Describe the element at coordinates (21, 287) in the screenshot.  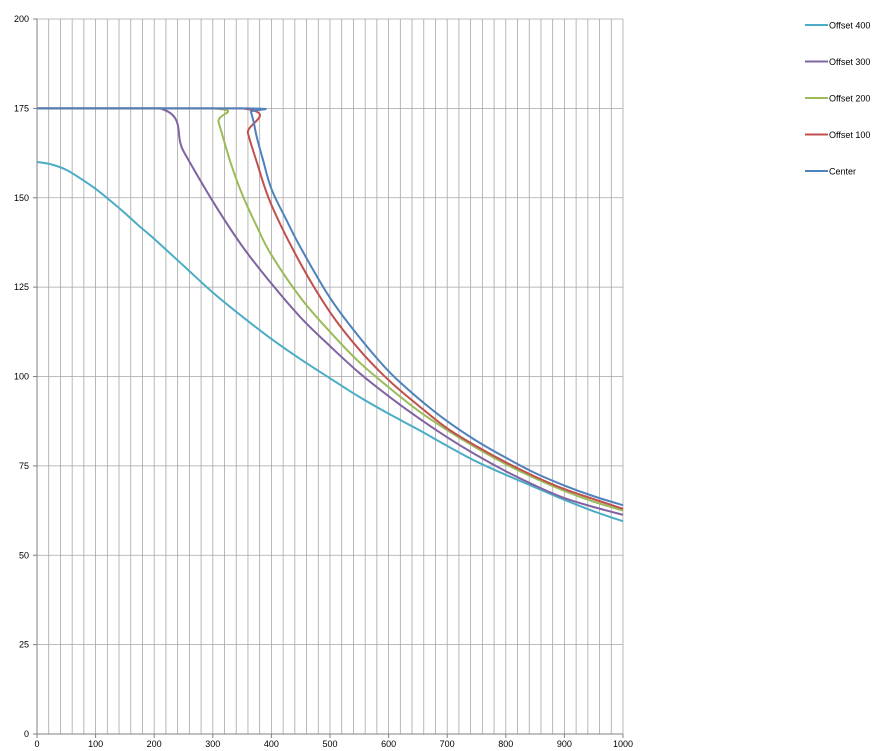
I see `y-tick-label: 125` at that location.